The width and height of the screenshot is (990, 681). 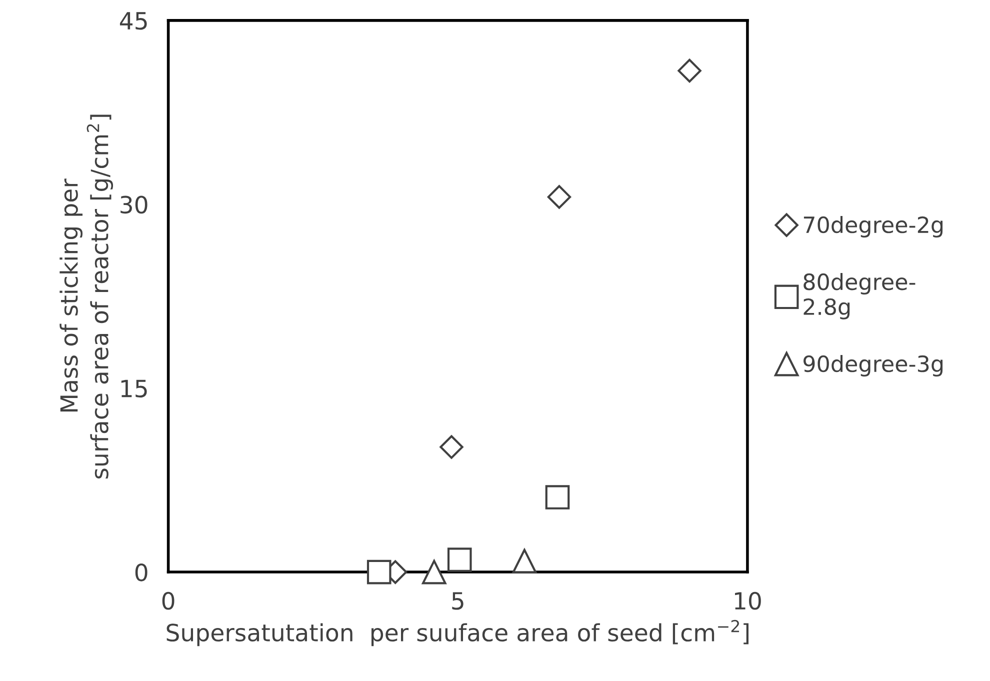 I want to click on y-tick-label: 45, so click(x=133, y=21).